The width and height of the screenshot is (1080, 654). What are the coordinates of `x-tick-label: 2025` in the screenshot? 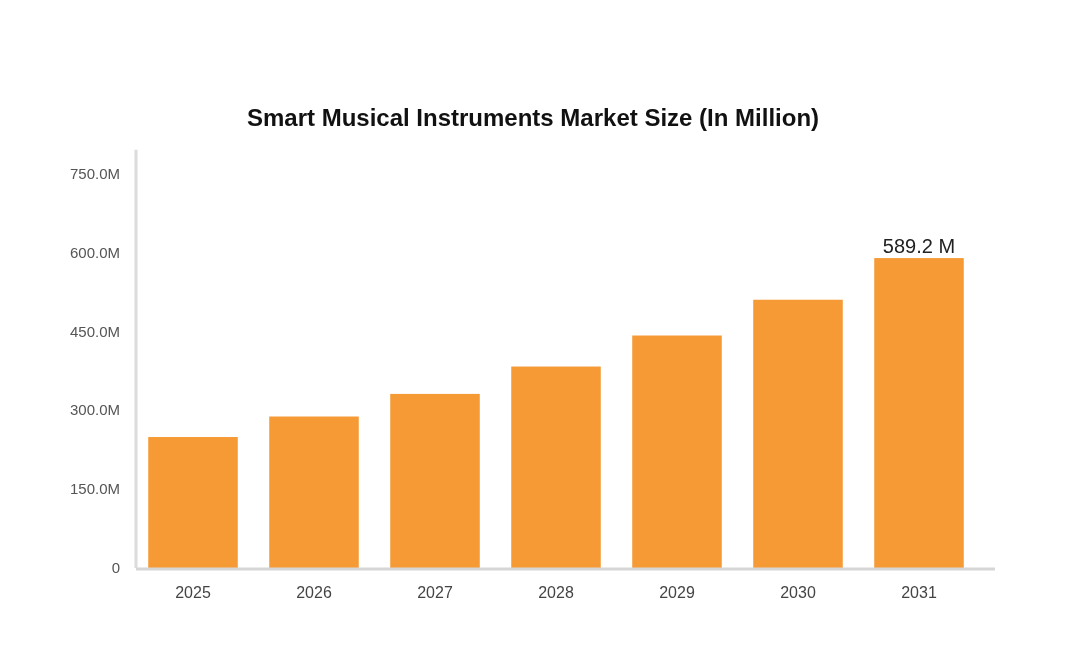 It's located at (193, 592).